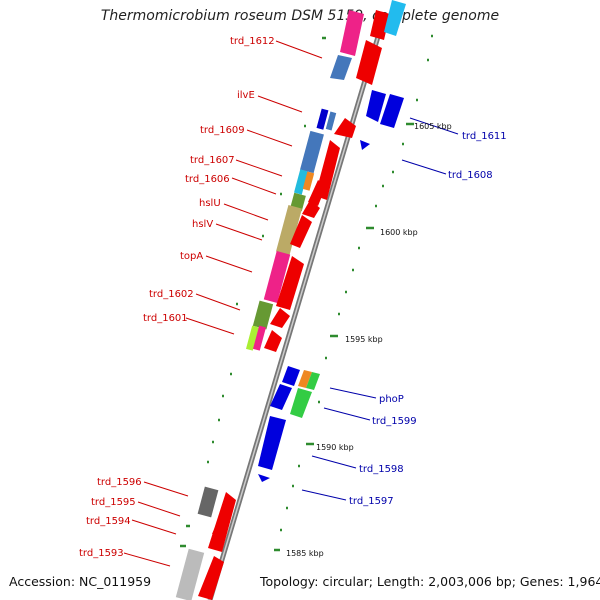  I want to click on gene-label-trd-1595: trd_1595, so click(113, 502).